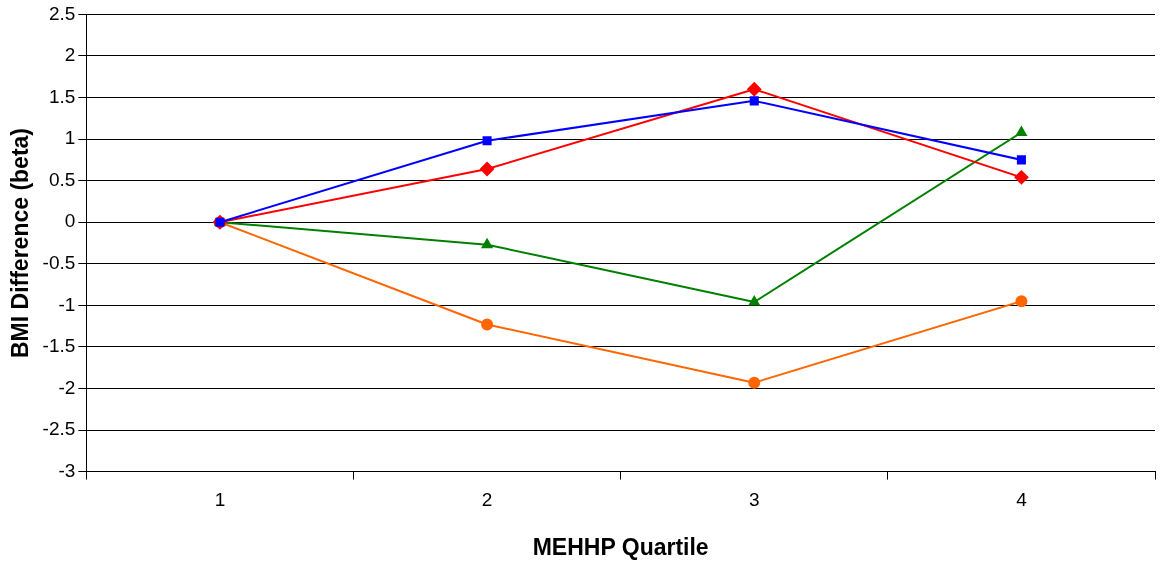  Describe the element at coordinates (62, 179) in the screenshot. I see `y-tick-label: 0.5` at that location.